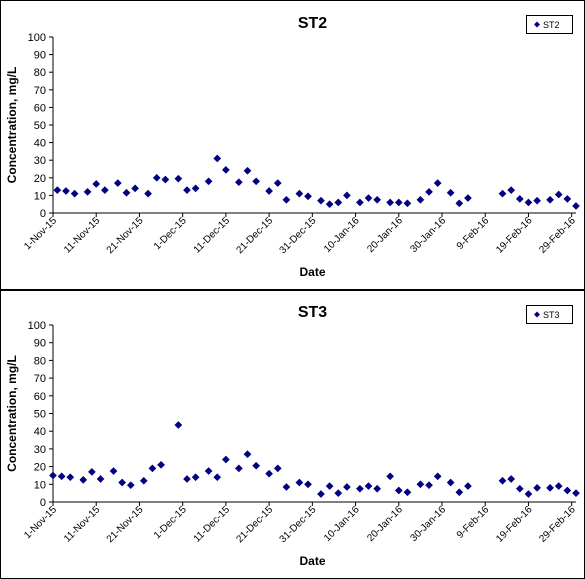 The height and width of the screenshot is (579, 585). Describe the element at coordinates (40, 56) in the screenshot. I see `y-tick-label: 90` at that location.